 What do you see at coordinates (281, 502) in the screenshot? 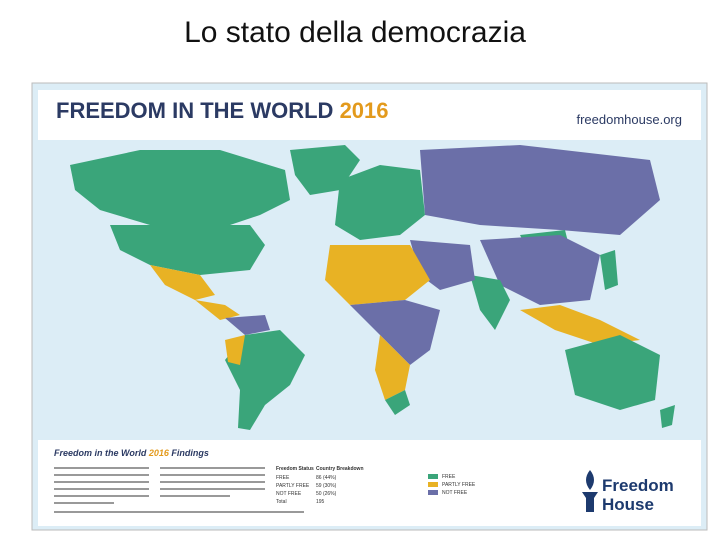
I see `table-cell: Total` at bounding box center [281, 502].